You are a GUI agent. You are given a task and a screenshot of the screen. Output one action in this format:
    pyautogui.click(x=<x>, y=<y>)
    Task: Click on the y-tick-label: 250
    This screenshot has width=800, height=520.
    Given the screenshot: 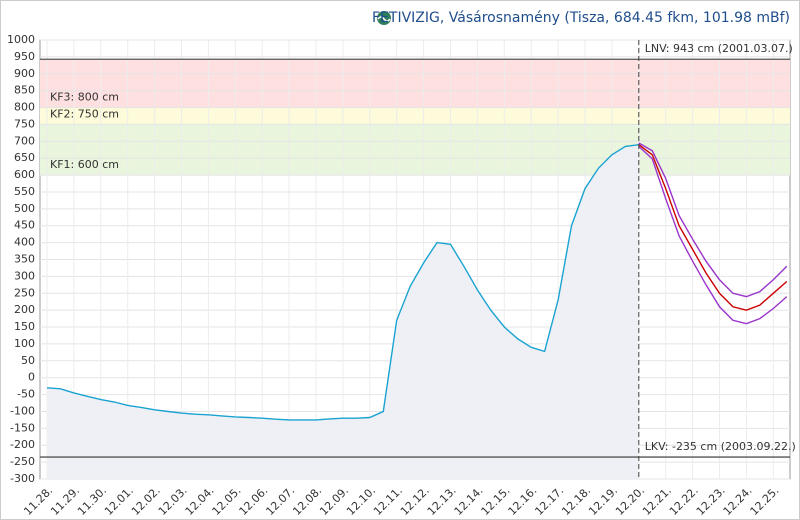 What is the action you would take?
    pyautogui.click(x=24, y=292)
    